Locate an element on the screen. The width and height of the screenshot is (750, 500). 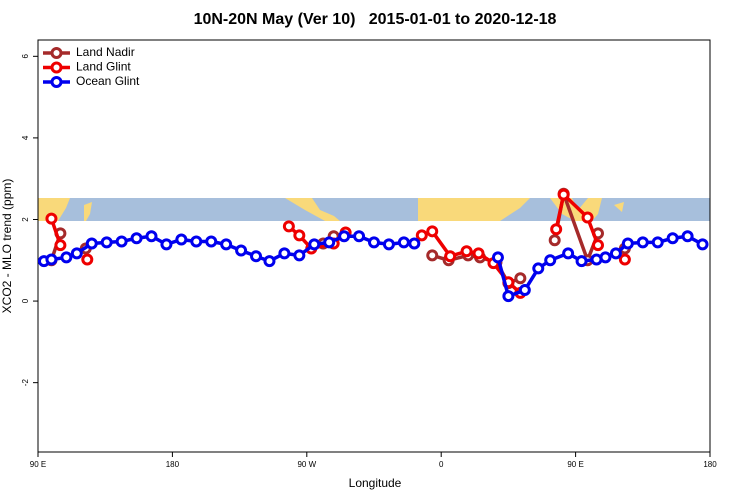
y-tick-label: 6 is located at coordinates (25, 56).